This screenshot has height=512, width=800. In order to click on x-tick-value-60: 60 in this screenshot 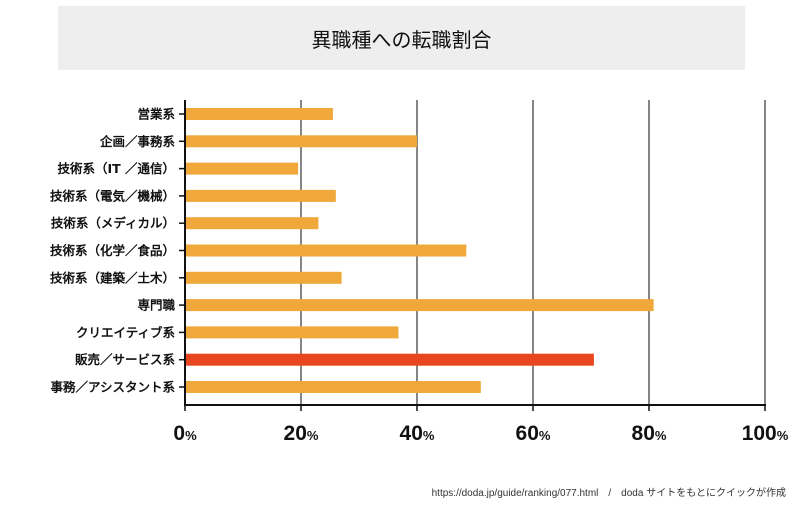, I will do `click(527, 433)`.